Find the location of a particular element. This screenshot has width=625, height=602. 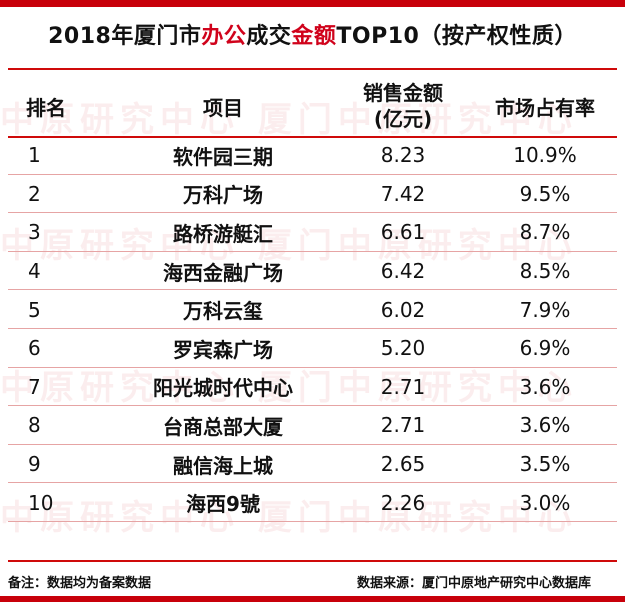

cell-sales: 6.42 is located at coordinates (403, 271).